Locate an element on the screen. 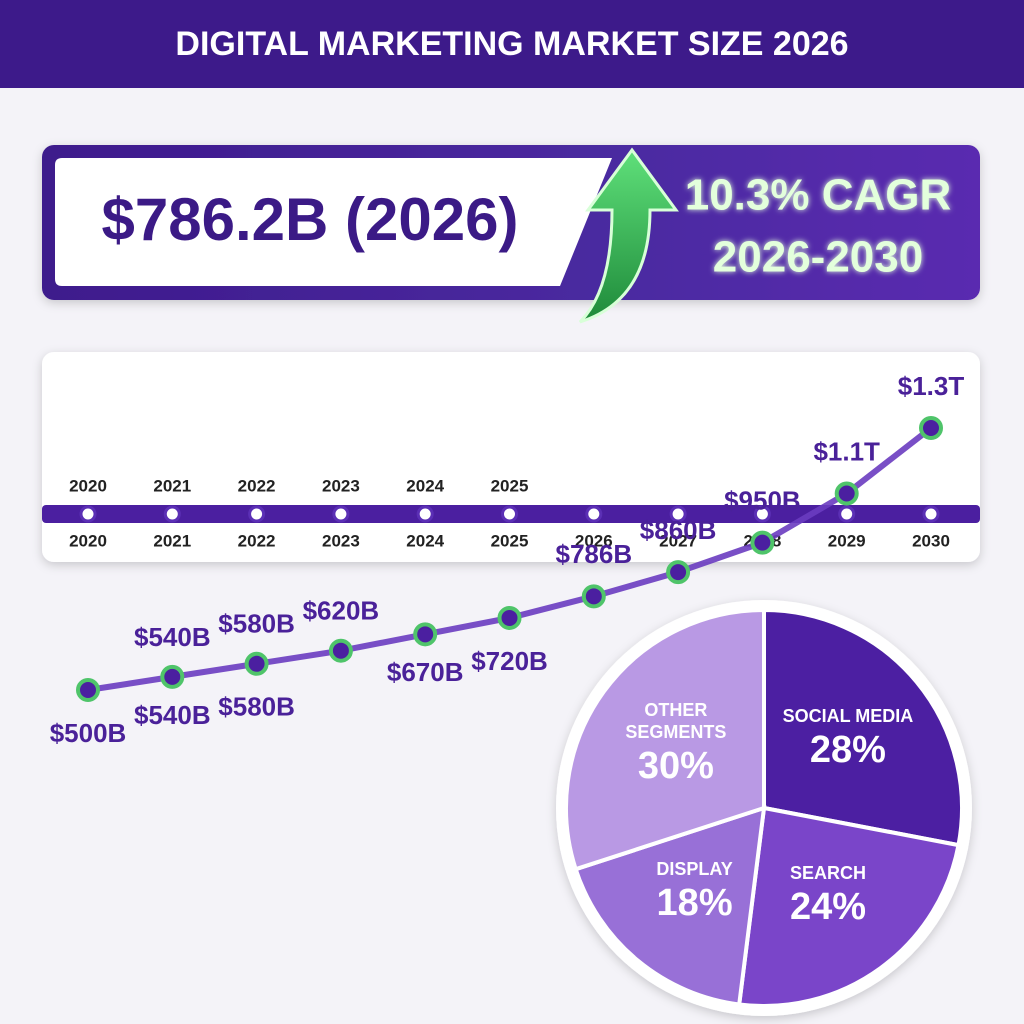  value-label: $860B is located at coordinates (678, 530).